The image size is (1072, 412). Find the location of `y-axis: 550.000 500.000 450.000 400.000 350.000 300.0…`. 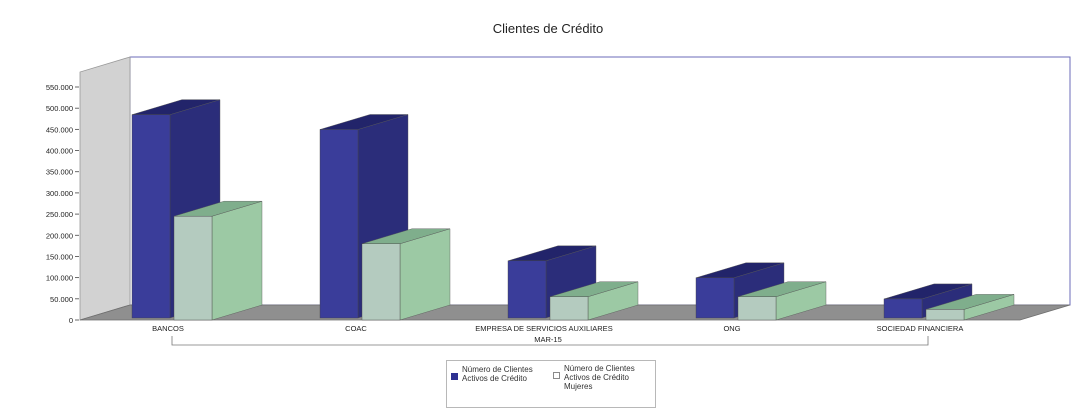

y-axis: 550.000 500.000 450.000 400.000 350.000 300.0… is located at coordinates (62, 204).